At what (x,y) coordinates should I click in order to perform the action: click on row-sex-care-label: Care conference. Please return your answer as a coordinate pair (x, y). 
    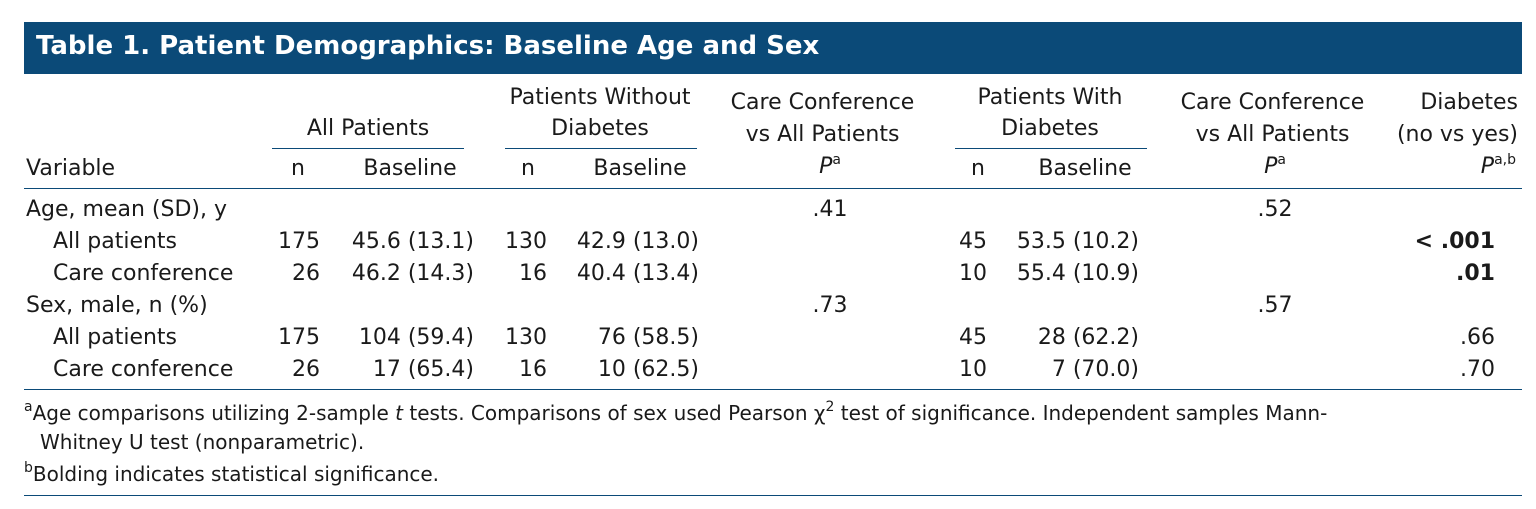
    Looking at the image, I should click on (143, 369).